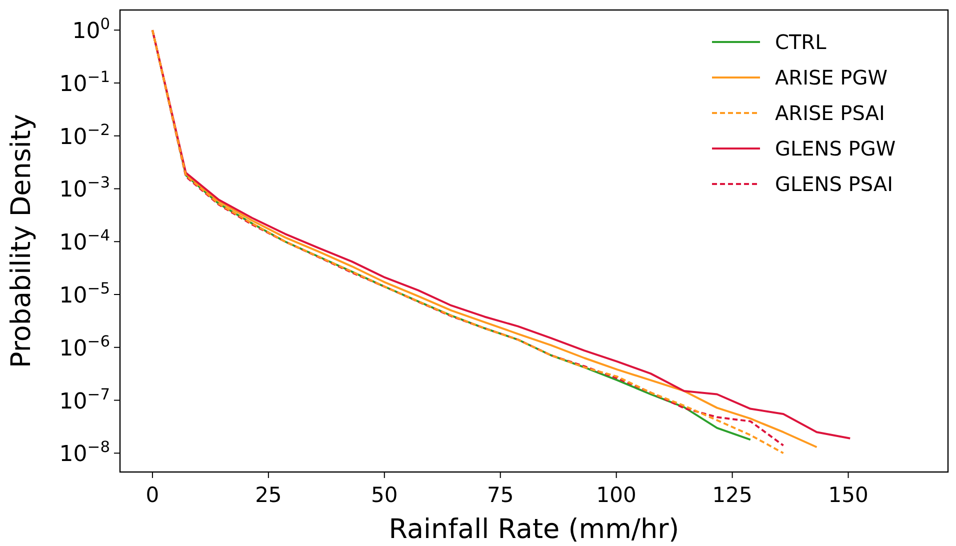  Describe the element at coordinates (91, 29) in the screenshot. I see `y-tick-label: 10$^{0}$` at that location.